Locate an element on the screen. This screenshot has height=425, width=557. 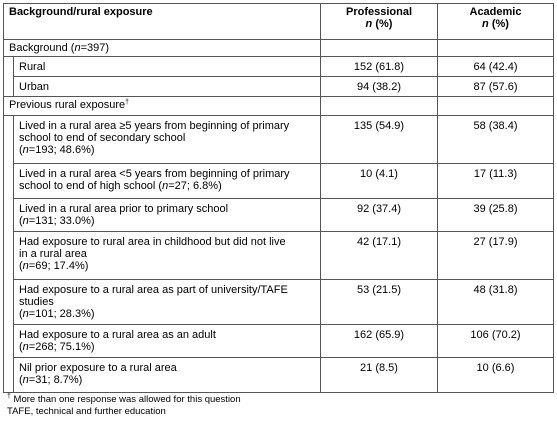
header-cell: Professional n (%) is located at coordinates (379, 21).